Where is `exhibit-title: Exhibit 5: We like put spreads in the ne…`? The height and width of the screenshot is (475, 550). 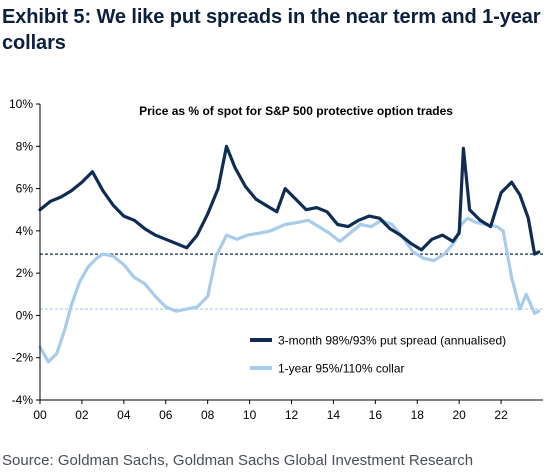
exhibit-title: Exhibit 5: We like put spreads in the ne… is located at coordinates (271, 30).